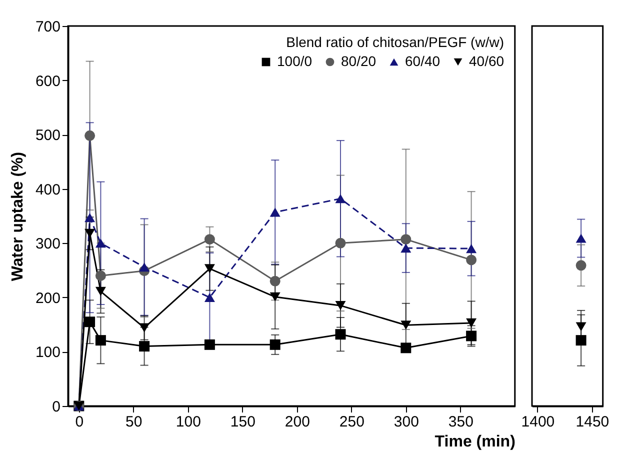 This screenshot has height=460, width=624. What do you see at coordinates (47, 189) in the screenshot?
I see `y-tick-label: 400` at bounding box center [47, 189].